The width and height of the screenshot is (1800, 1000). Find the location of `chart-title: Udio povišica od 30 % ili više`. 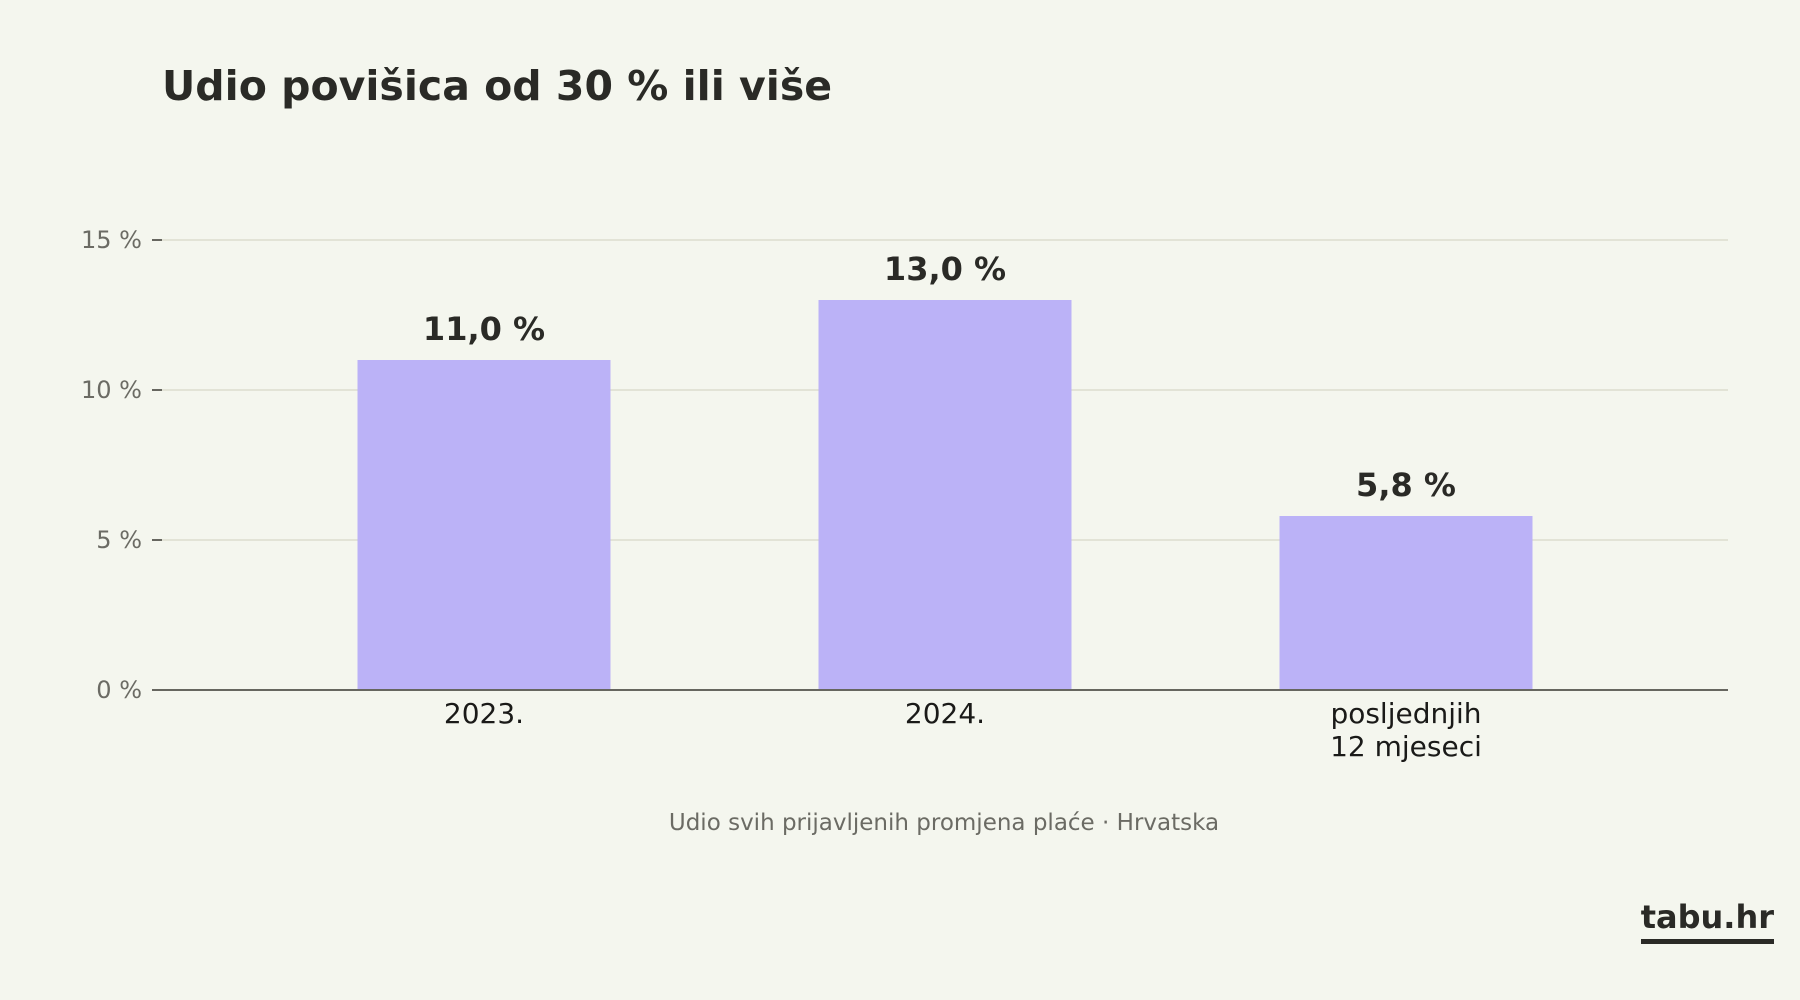

chart-title: Udio povišica od 30 % ili više is located at coordinates (497, 86).